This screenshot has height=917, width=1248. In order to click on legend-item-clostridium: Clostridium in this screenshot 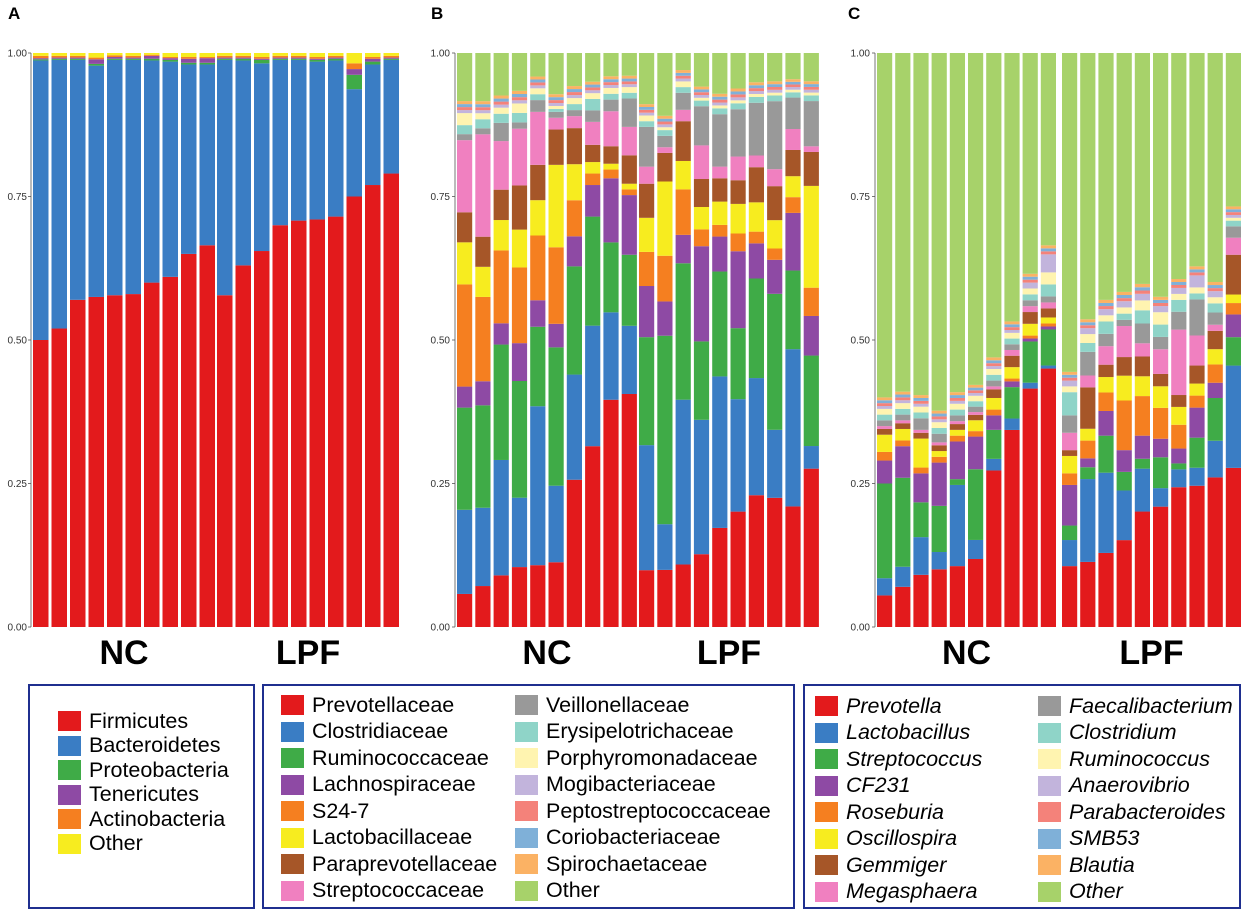, I will do `click(1135, 733)`.